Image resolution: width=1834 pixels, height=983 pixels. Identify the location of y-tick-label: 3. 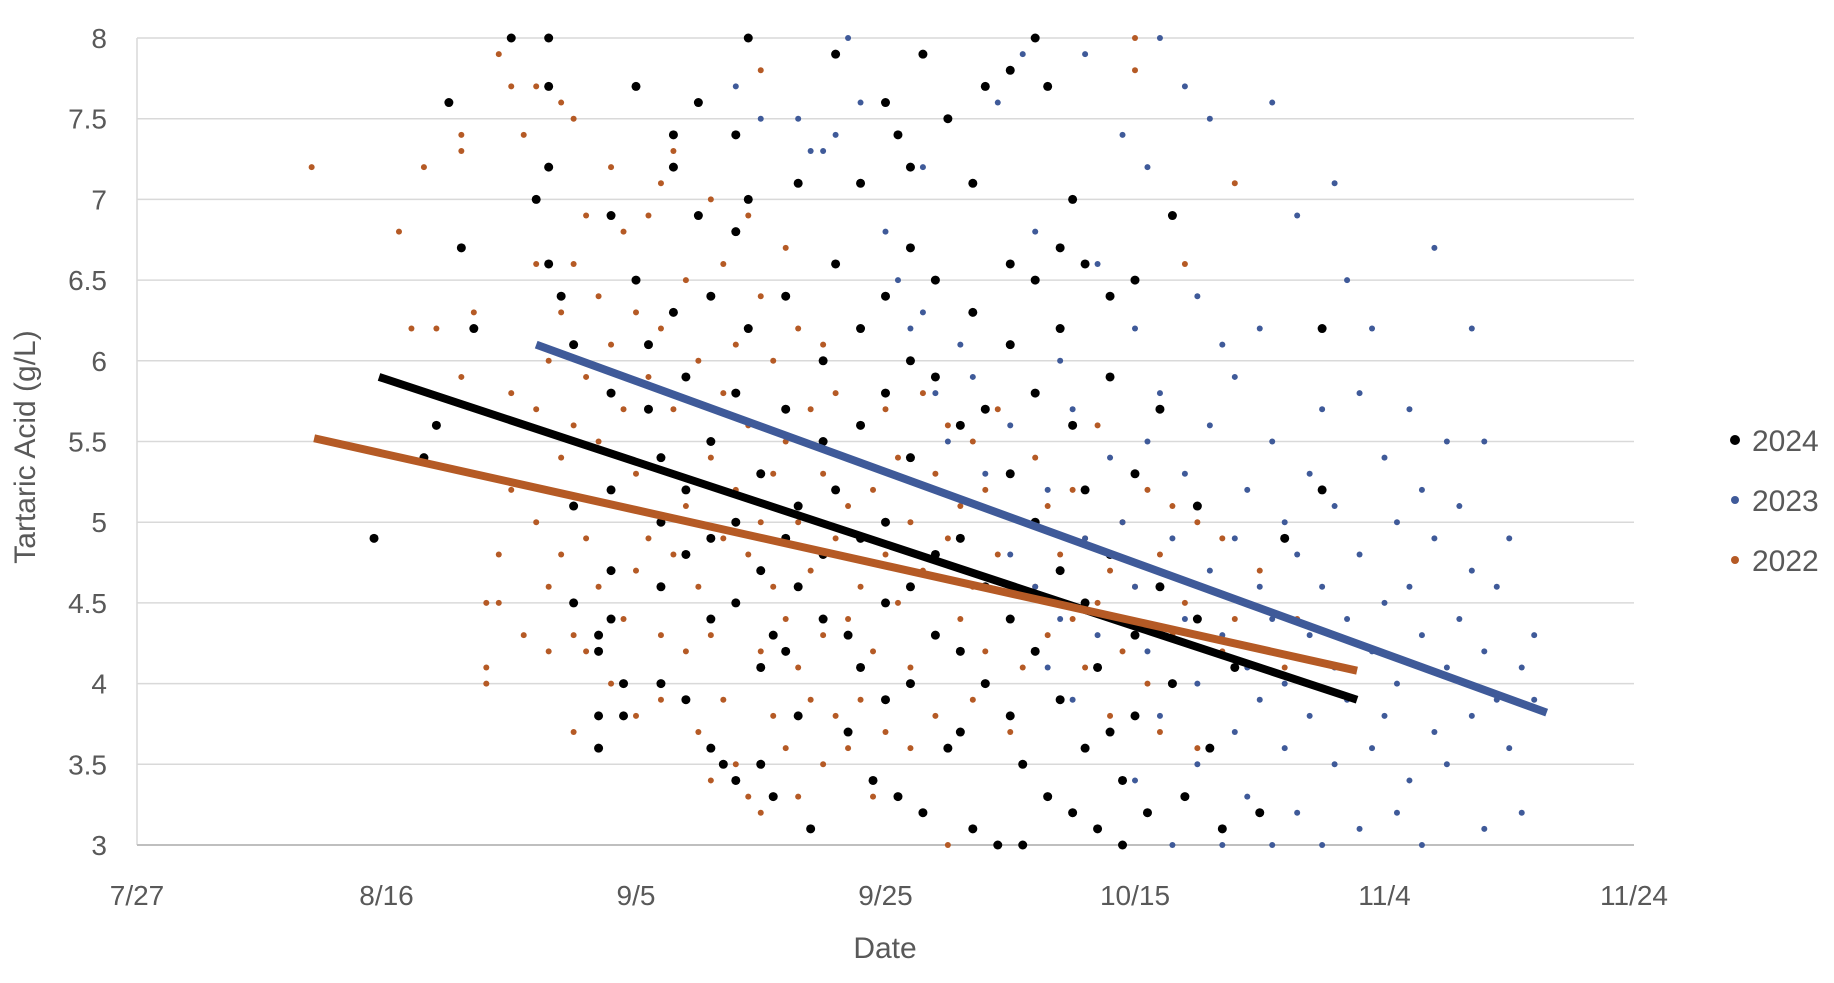
(99, 845).